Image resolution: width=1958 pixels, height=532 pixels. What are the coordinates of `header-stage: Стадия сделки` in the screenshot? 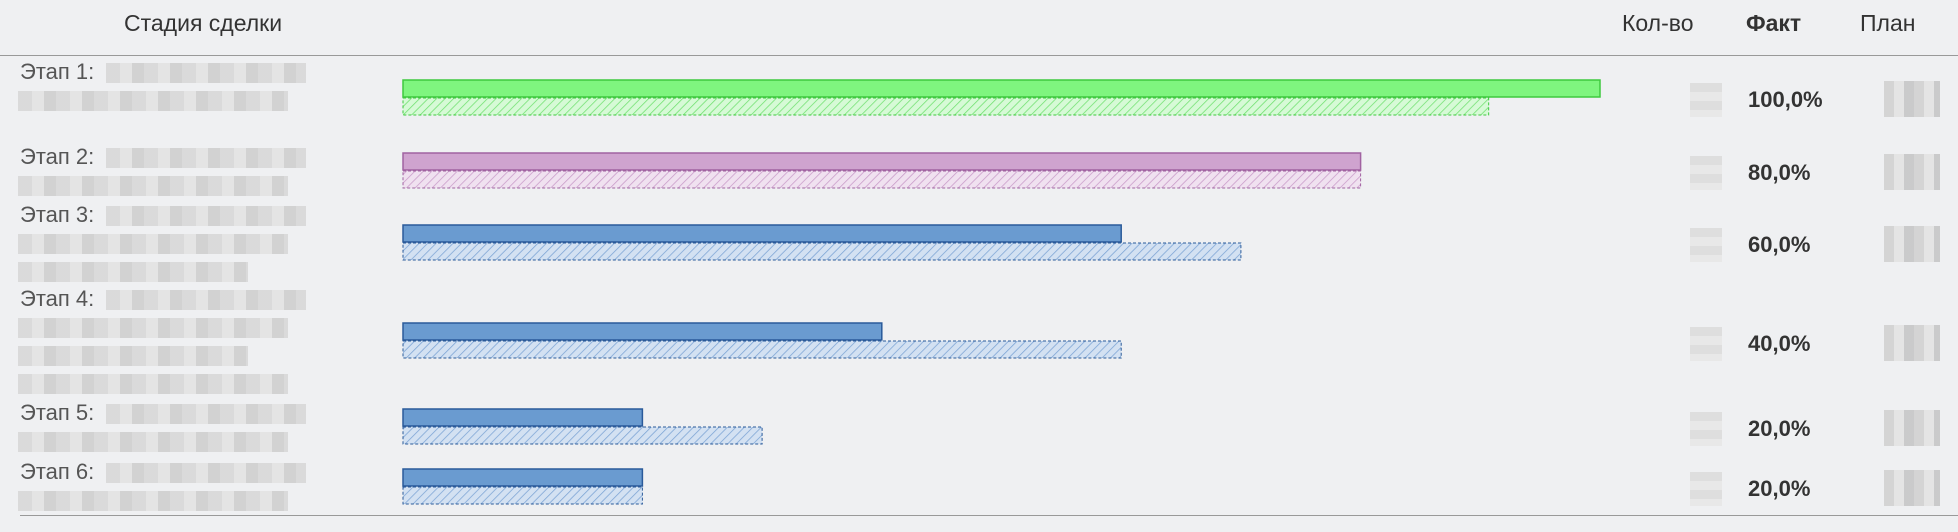 It's located at (203, 23).